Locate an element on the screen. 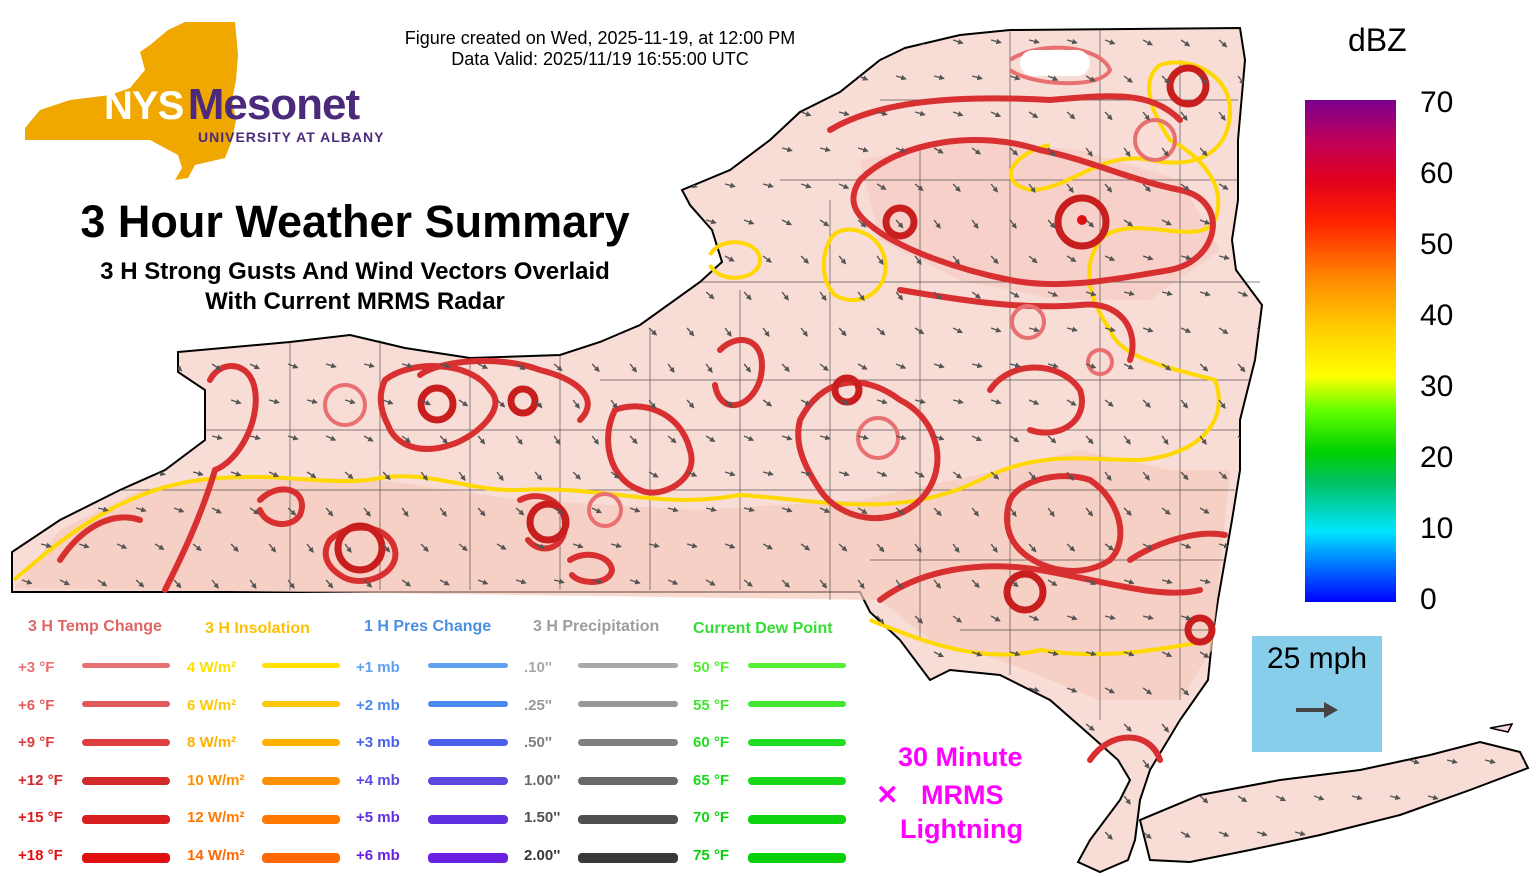 This screenshot has height=876, width=1536. legend-swatch-dewpoint is located at coordinates (797, 819).